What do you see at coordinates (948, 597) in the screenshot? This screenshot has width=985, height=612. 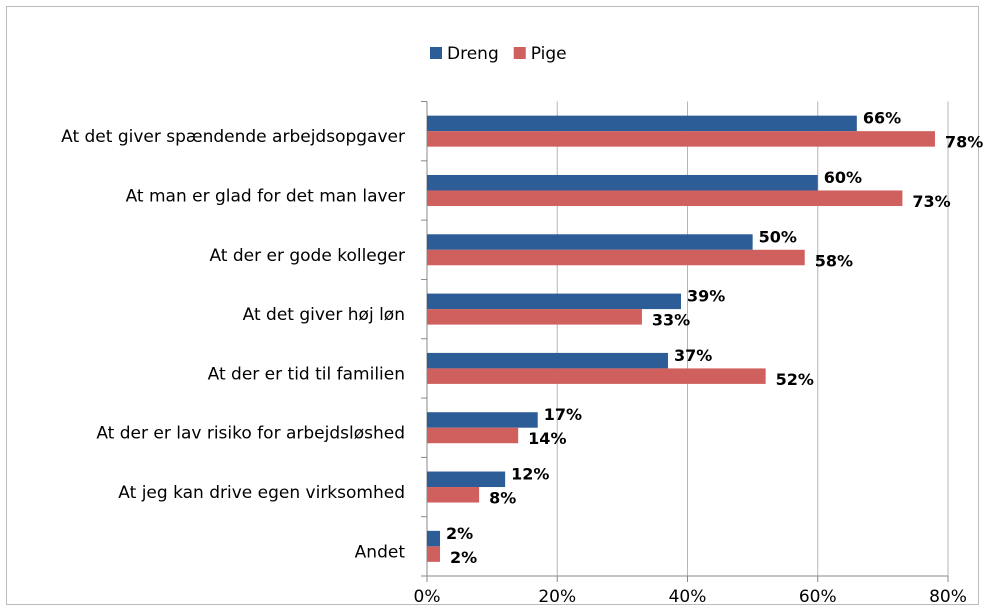 I see `x-tick-label: 80%` at bounding box center [948, 597].